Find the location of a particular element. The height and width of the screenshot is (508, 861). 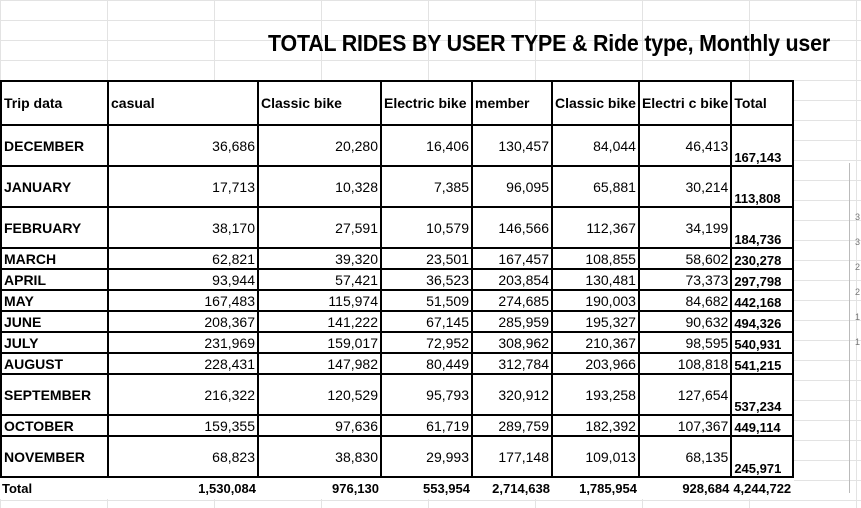

casual-cell: 36,686 is located at coordinates (183, 145).